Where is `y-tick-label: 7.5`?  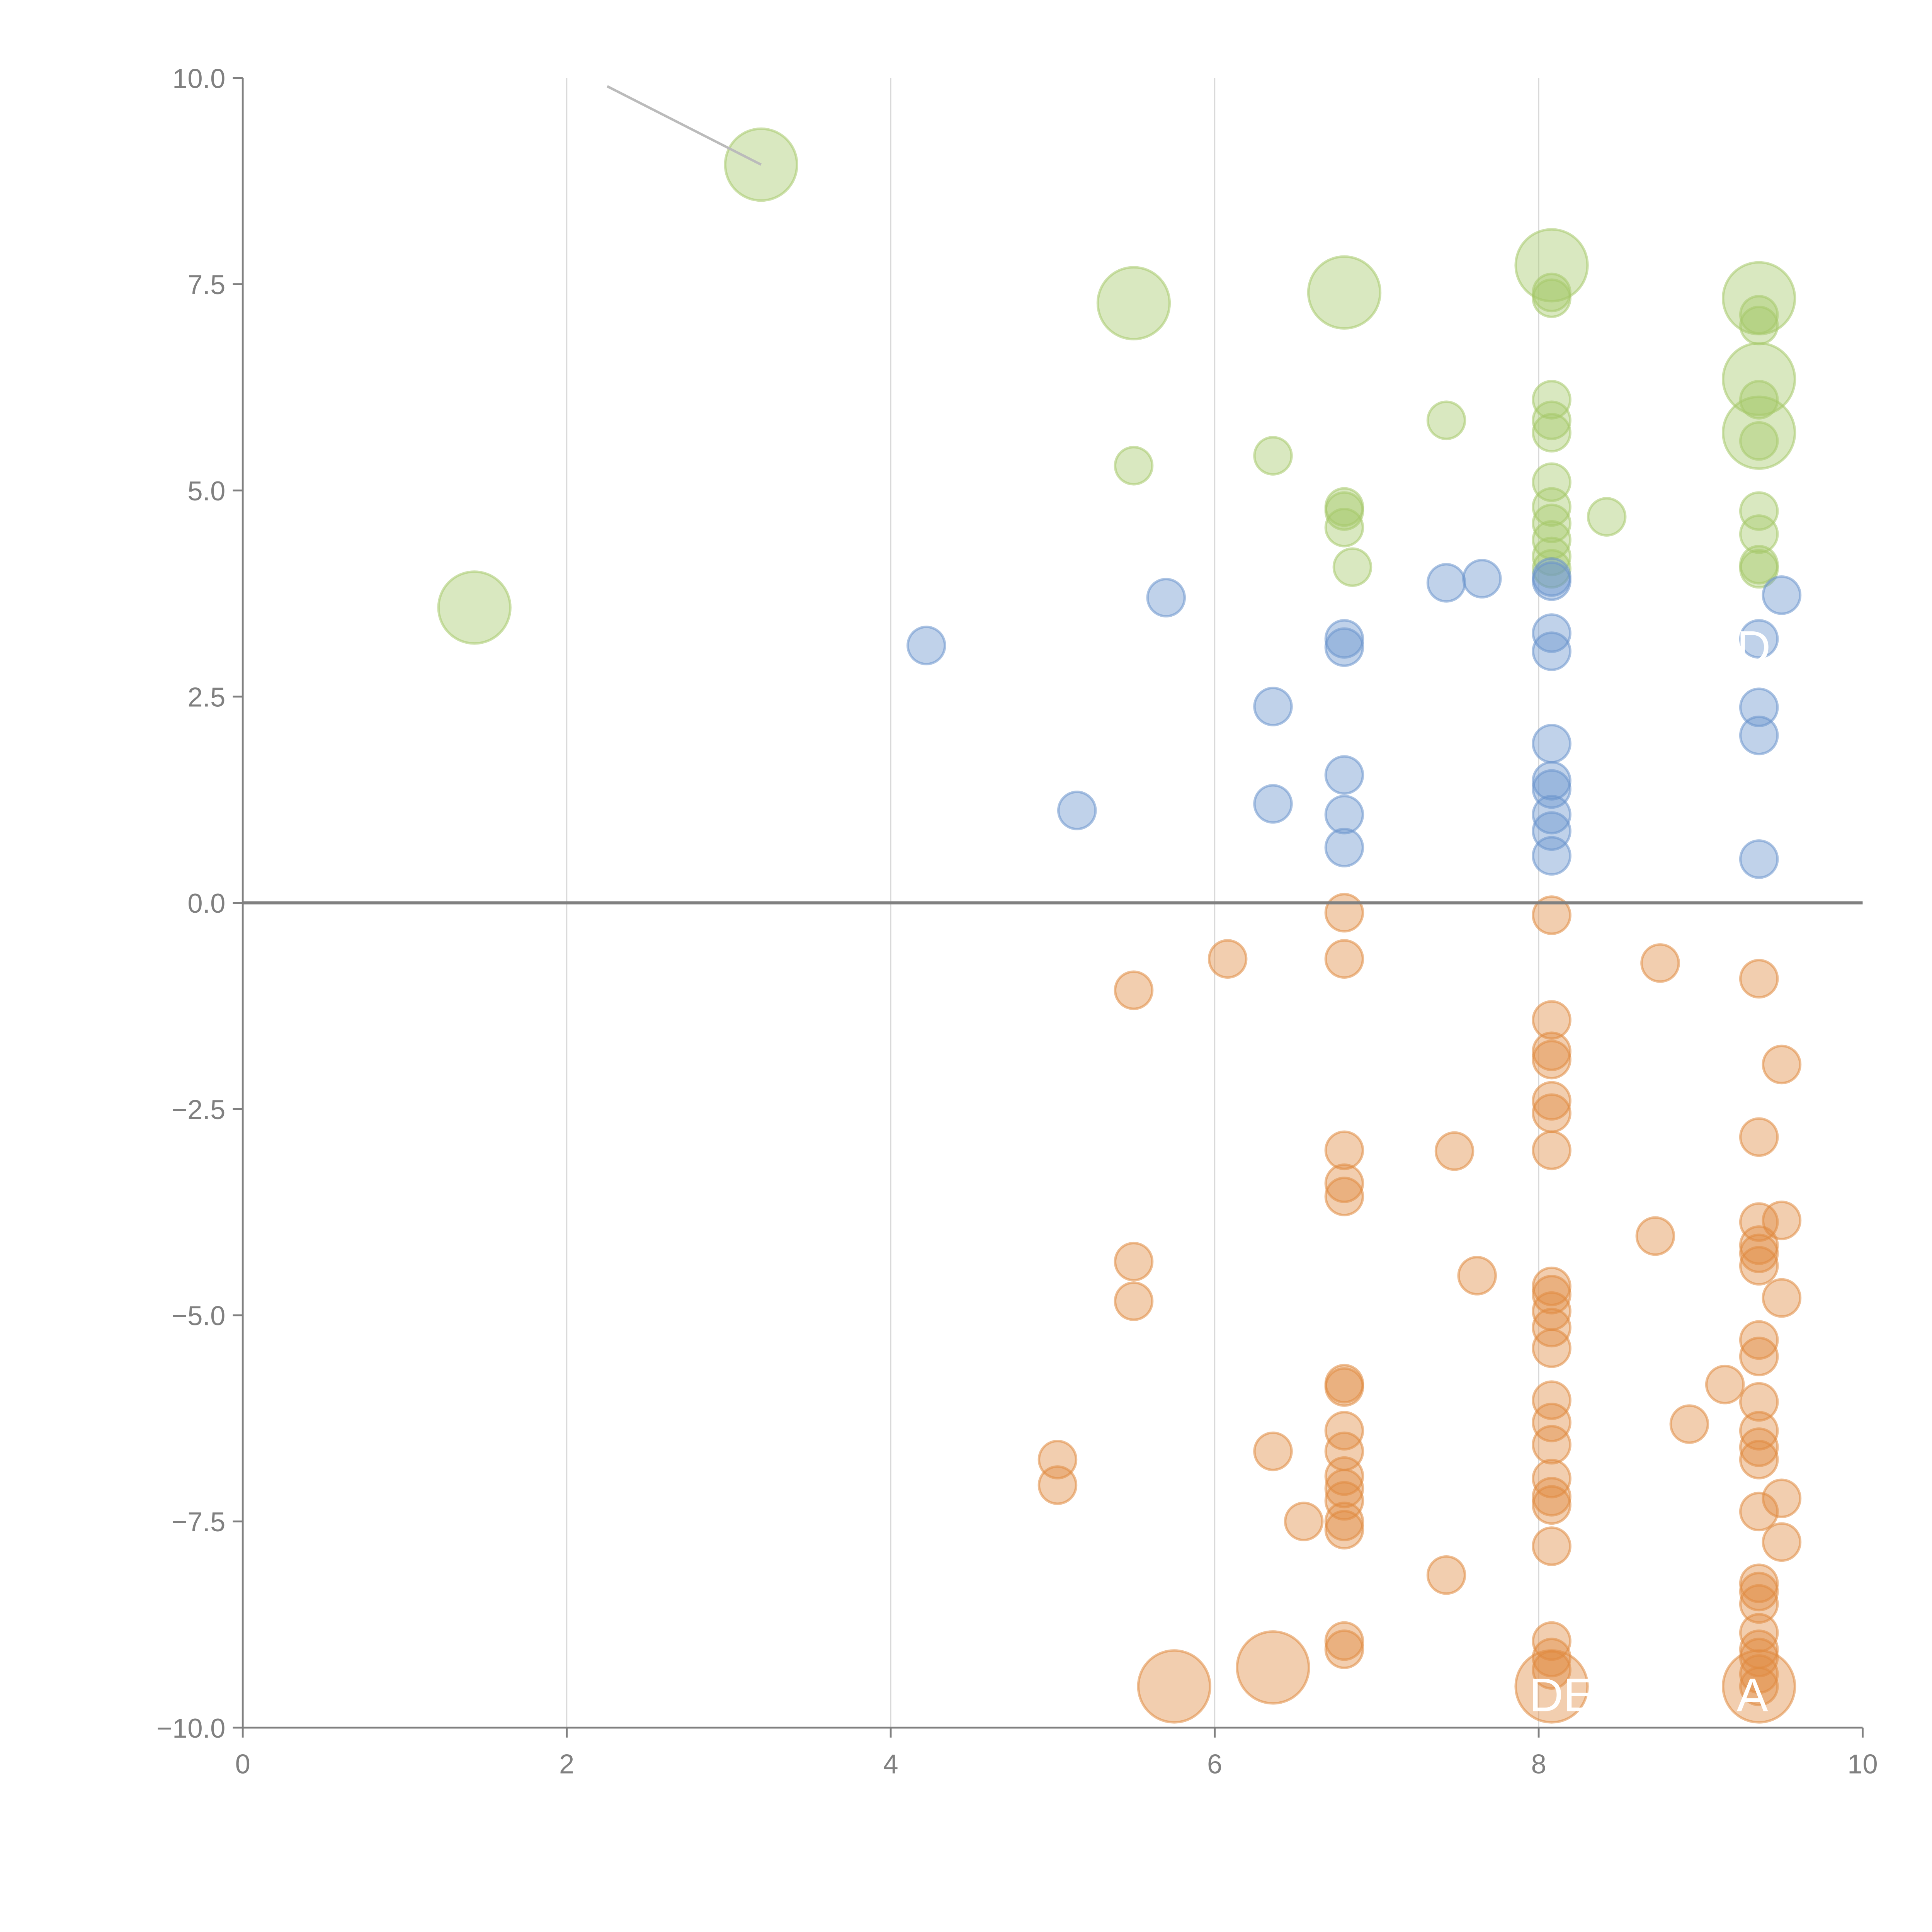 y-tick-label: 7.5 is located at coordinates (206, 284).